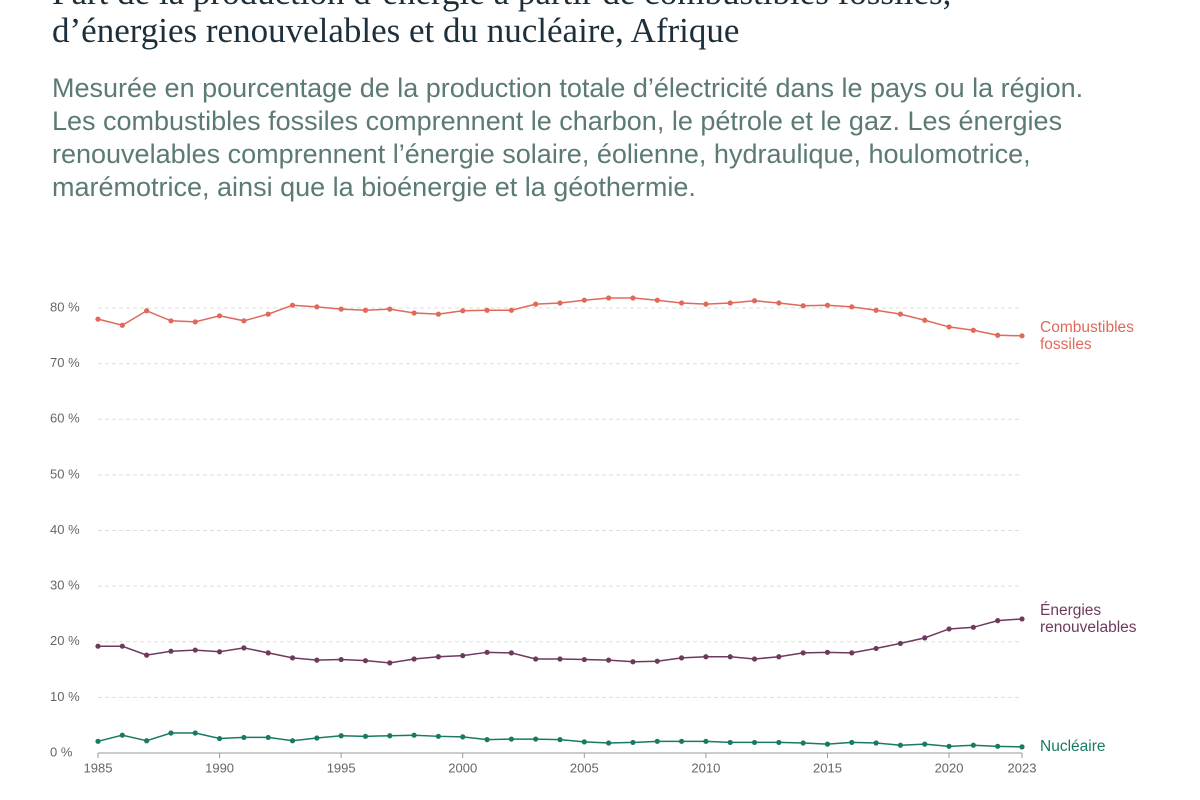  I want to click on series-label: Combustibles fossiles, so click(1087, 335).